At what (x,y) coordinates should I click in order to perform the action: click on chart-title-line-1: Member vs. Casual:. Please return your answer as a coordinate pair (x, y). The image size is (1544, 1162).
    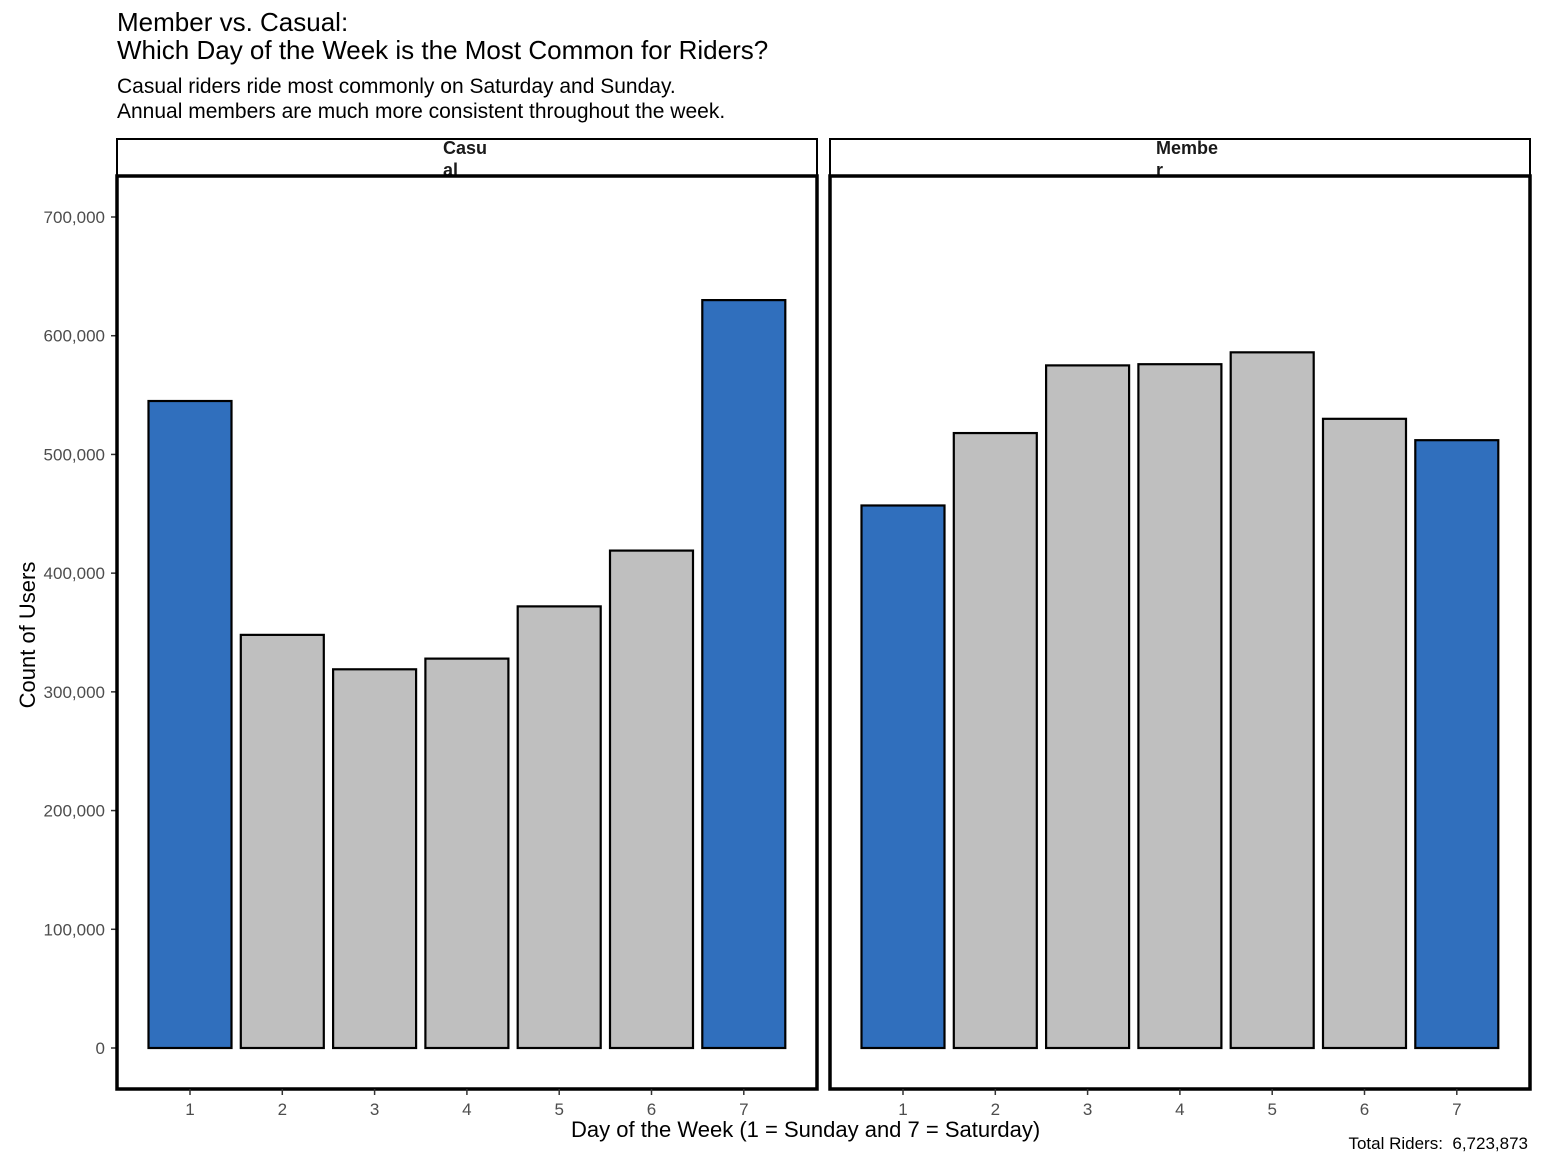
    Looking at the image, I should click on (233, 22).